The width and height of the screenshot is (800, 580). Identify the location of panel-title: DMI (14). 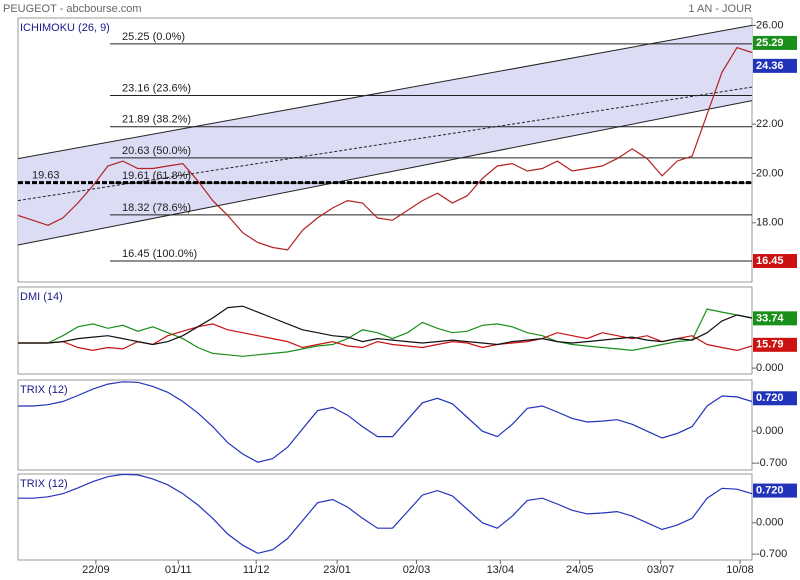
(41, 297).